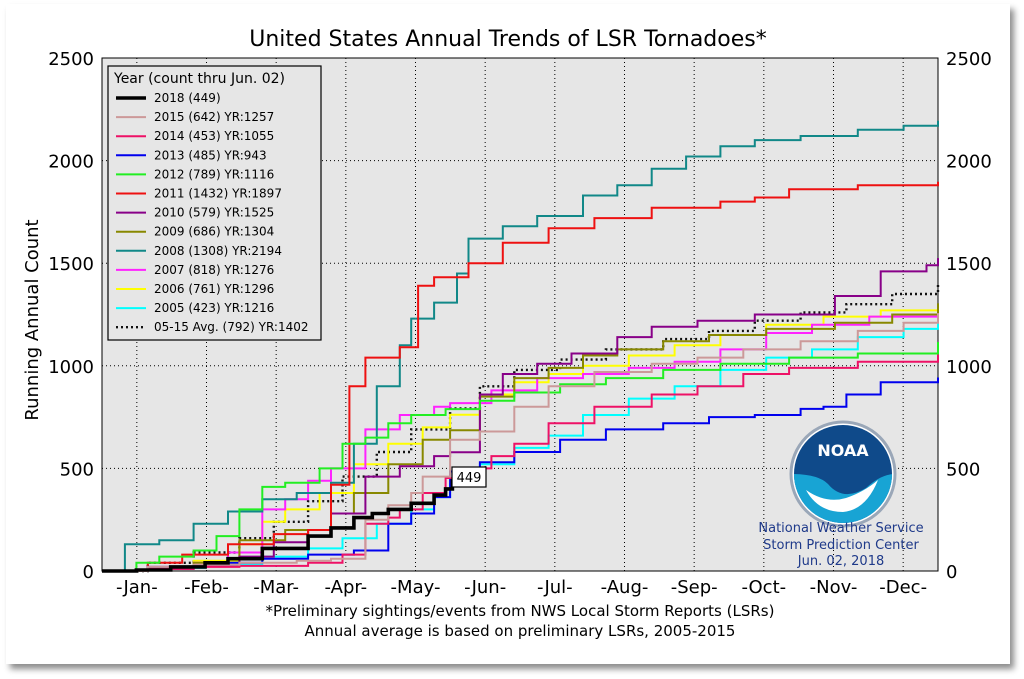  I want to click on x-tick-label: -Aug-, so click(625, 587).